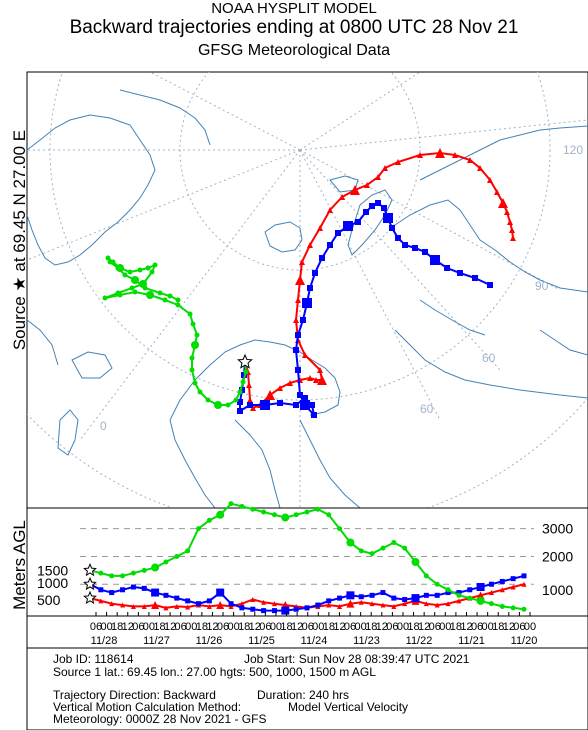  I want to click on source-star-map, so click(245, 361).